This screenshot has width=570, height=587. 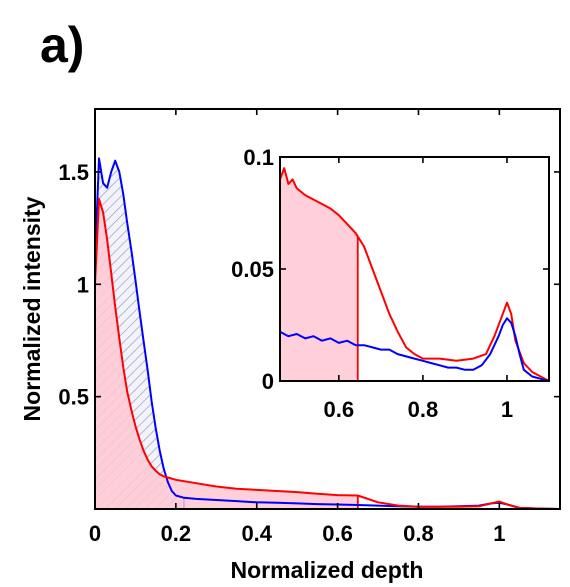 I want to click on main-y-tick-label: 0.5, so click(x=73, y=397).